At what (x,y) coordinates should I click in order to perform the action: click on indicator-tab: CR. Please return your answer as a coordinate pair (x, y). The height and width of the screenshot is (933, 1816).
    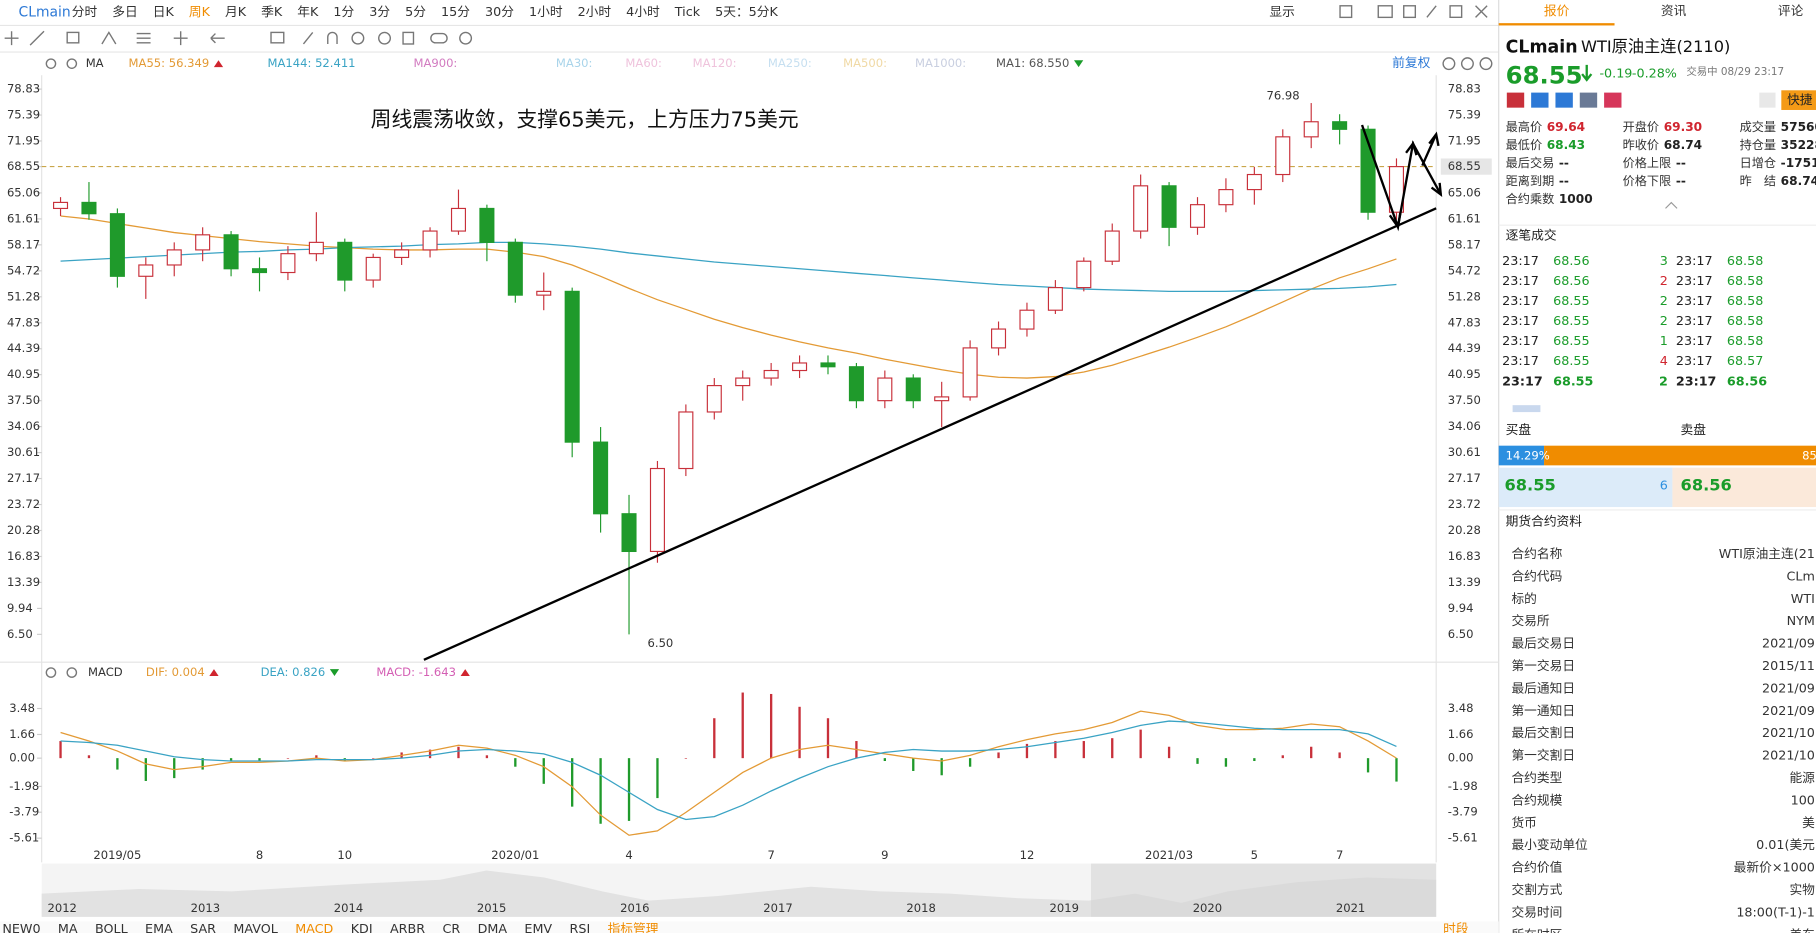
    Looking at the image, I should click on (451, 927).